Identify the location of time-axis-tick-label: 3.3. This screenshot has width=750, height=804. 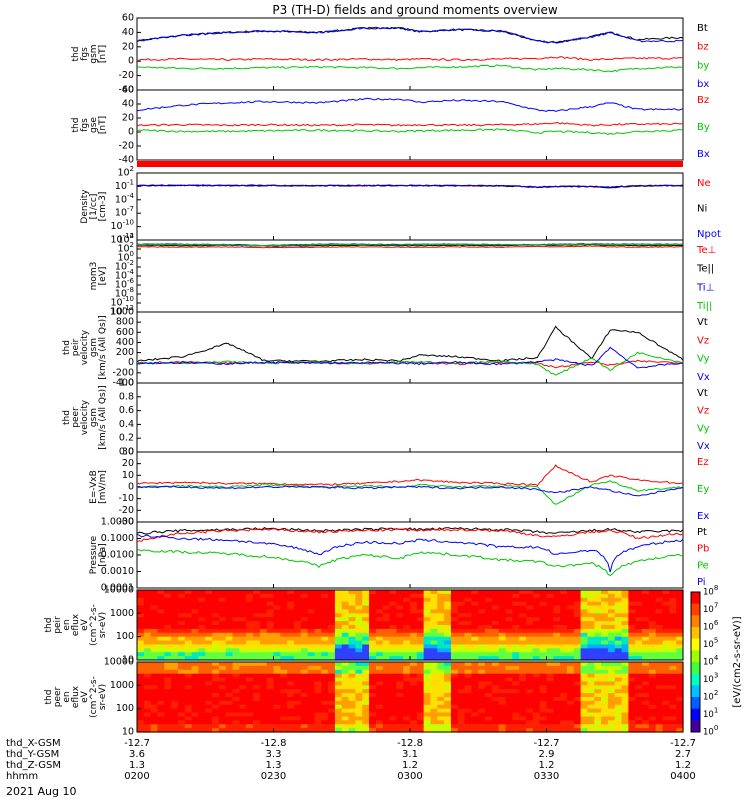
(274, 754).